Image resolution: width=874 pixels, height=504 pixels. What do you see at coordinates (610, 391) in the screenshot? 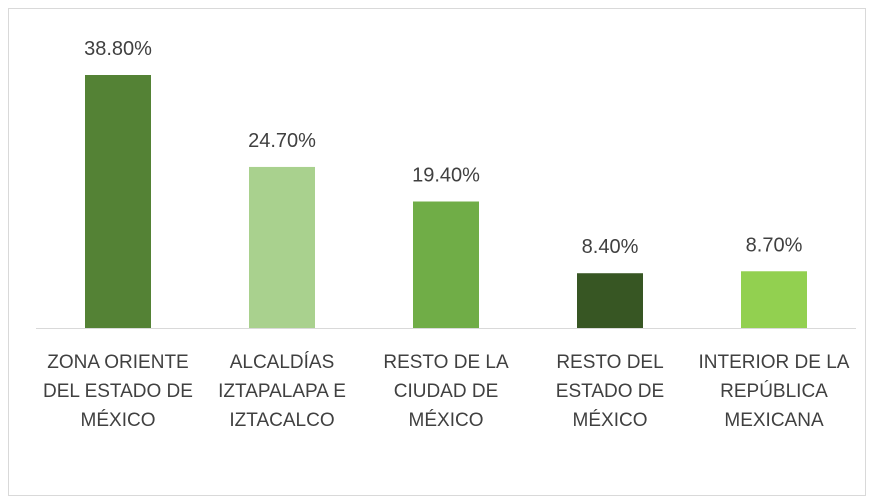
I see `x-tick-label: RESTO DEL ESTADO DE MÉXICO` at bounding box center [610, 391].